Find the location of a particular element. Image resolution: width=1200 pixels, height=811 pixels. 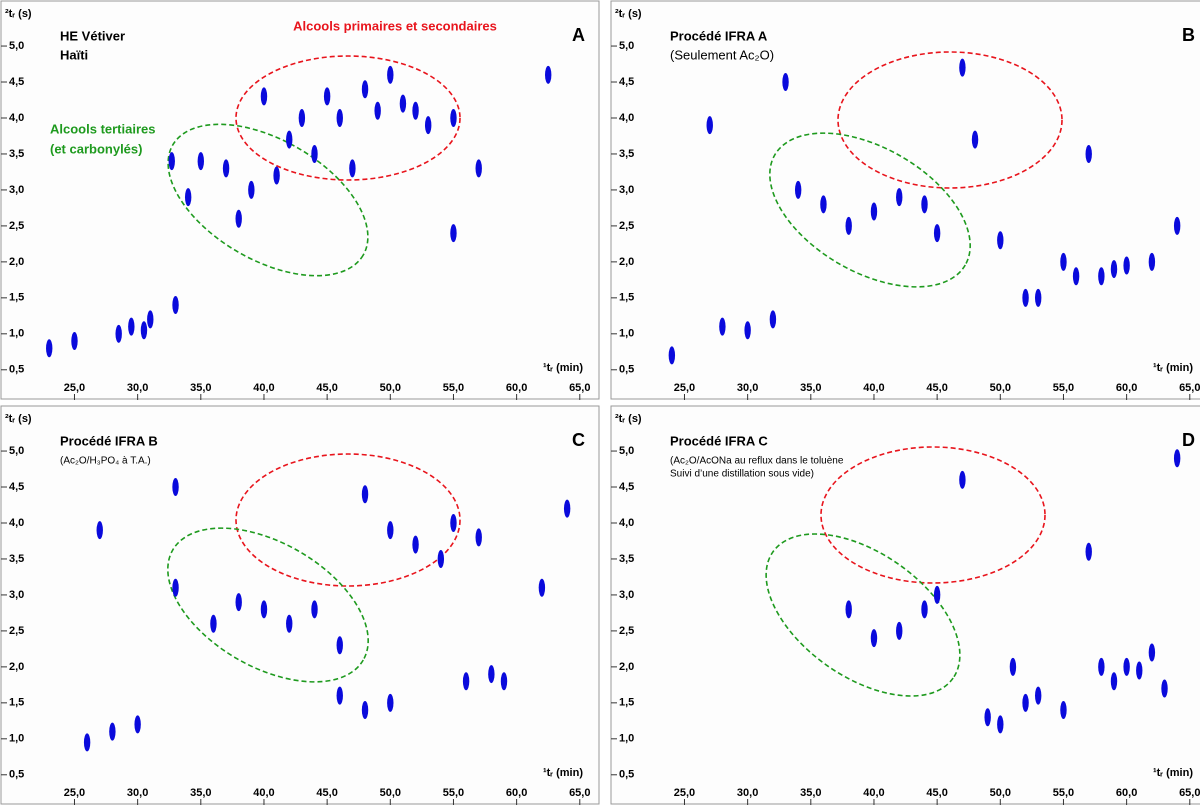

x-tick-label: 35,0 is located at coordinates (810, 793).